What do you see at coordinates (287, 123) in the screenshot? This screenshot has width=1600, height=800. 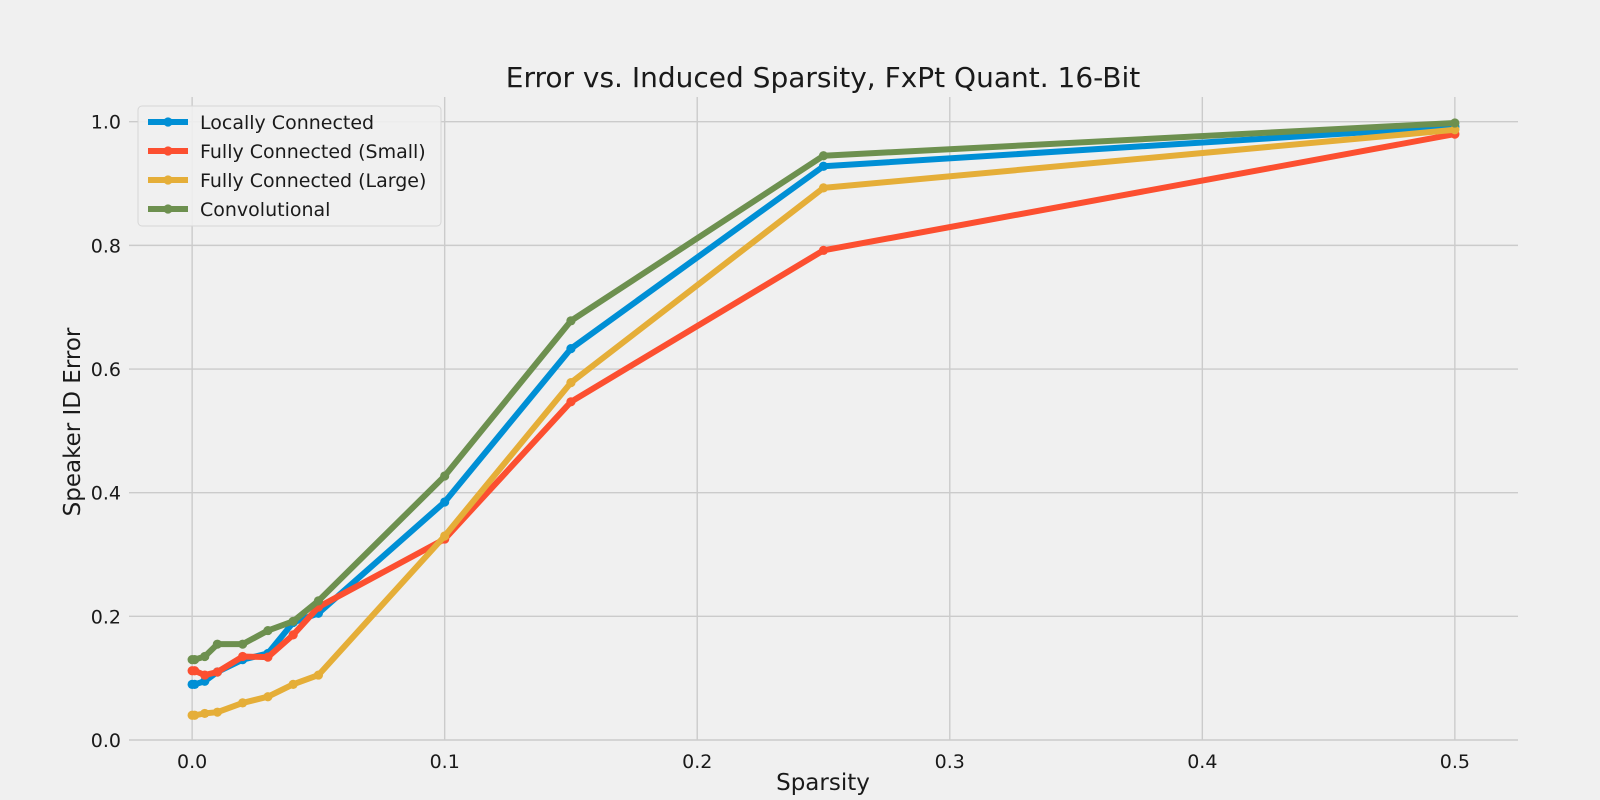 I see `legend-label: Locally Connected` at bounding box center [287, 123].